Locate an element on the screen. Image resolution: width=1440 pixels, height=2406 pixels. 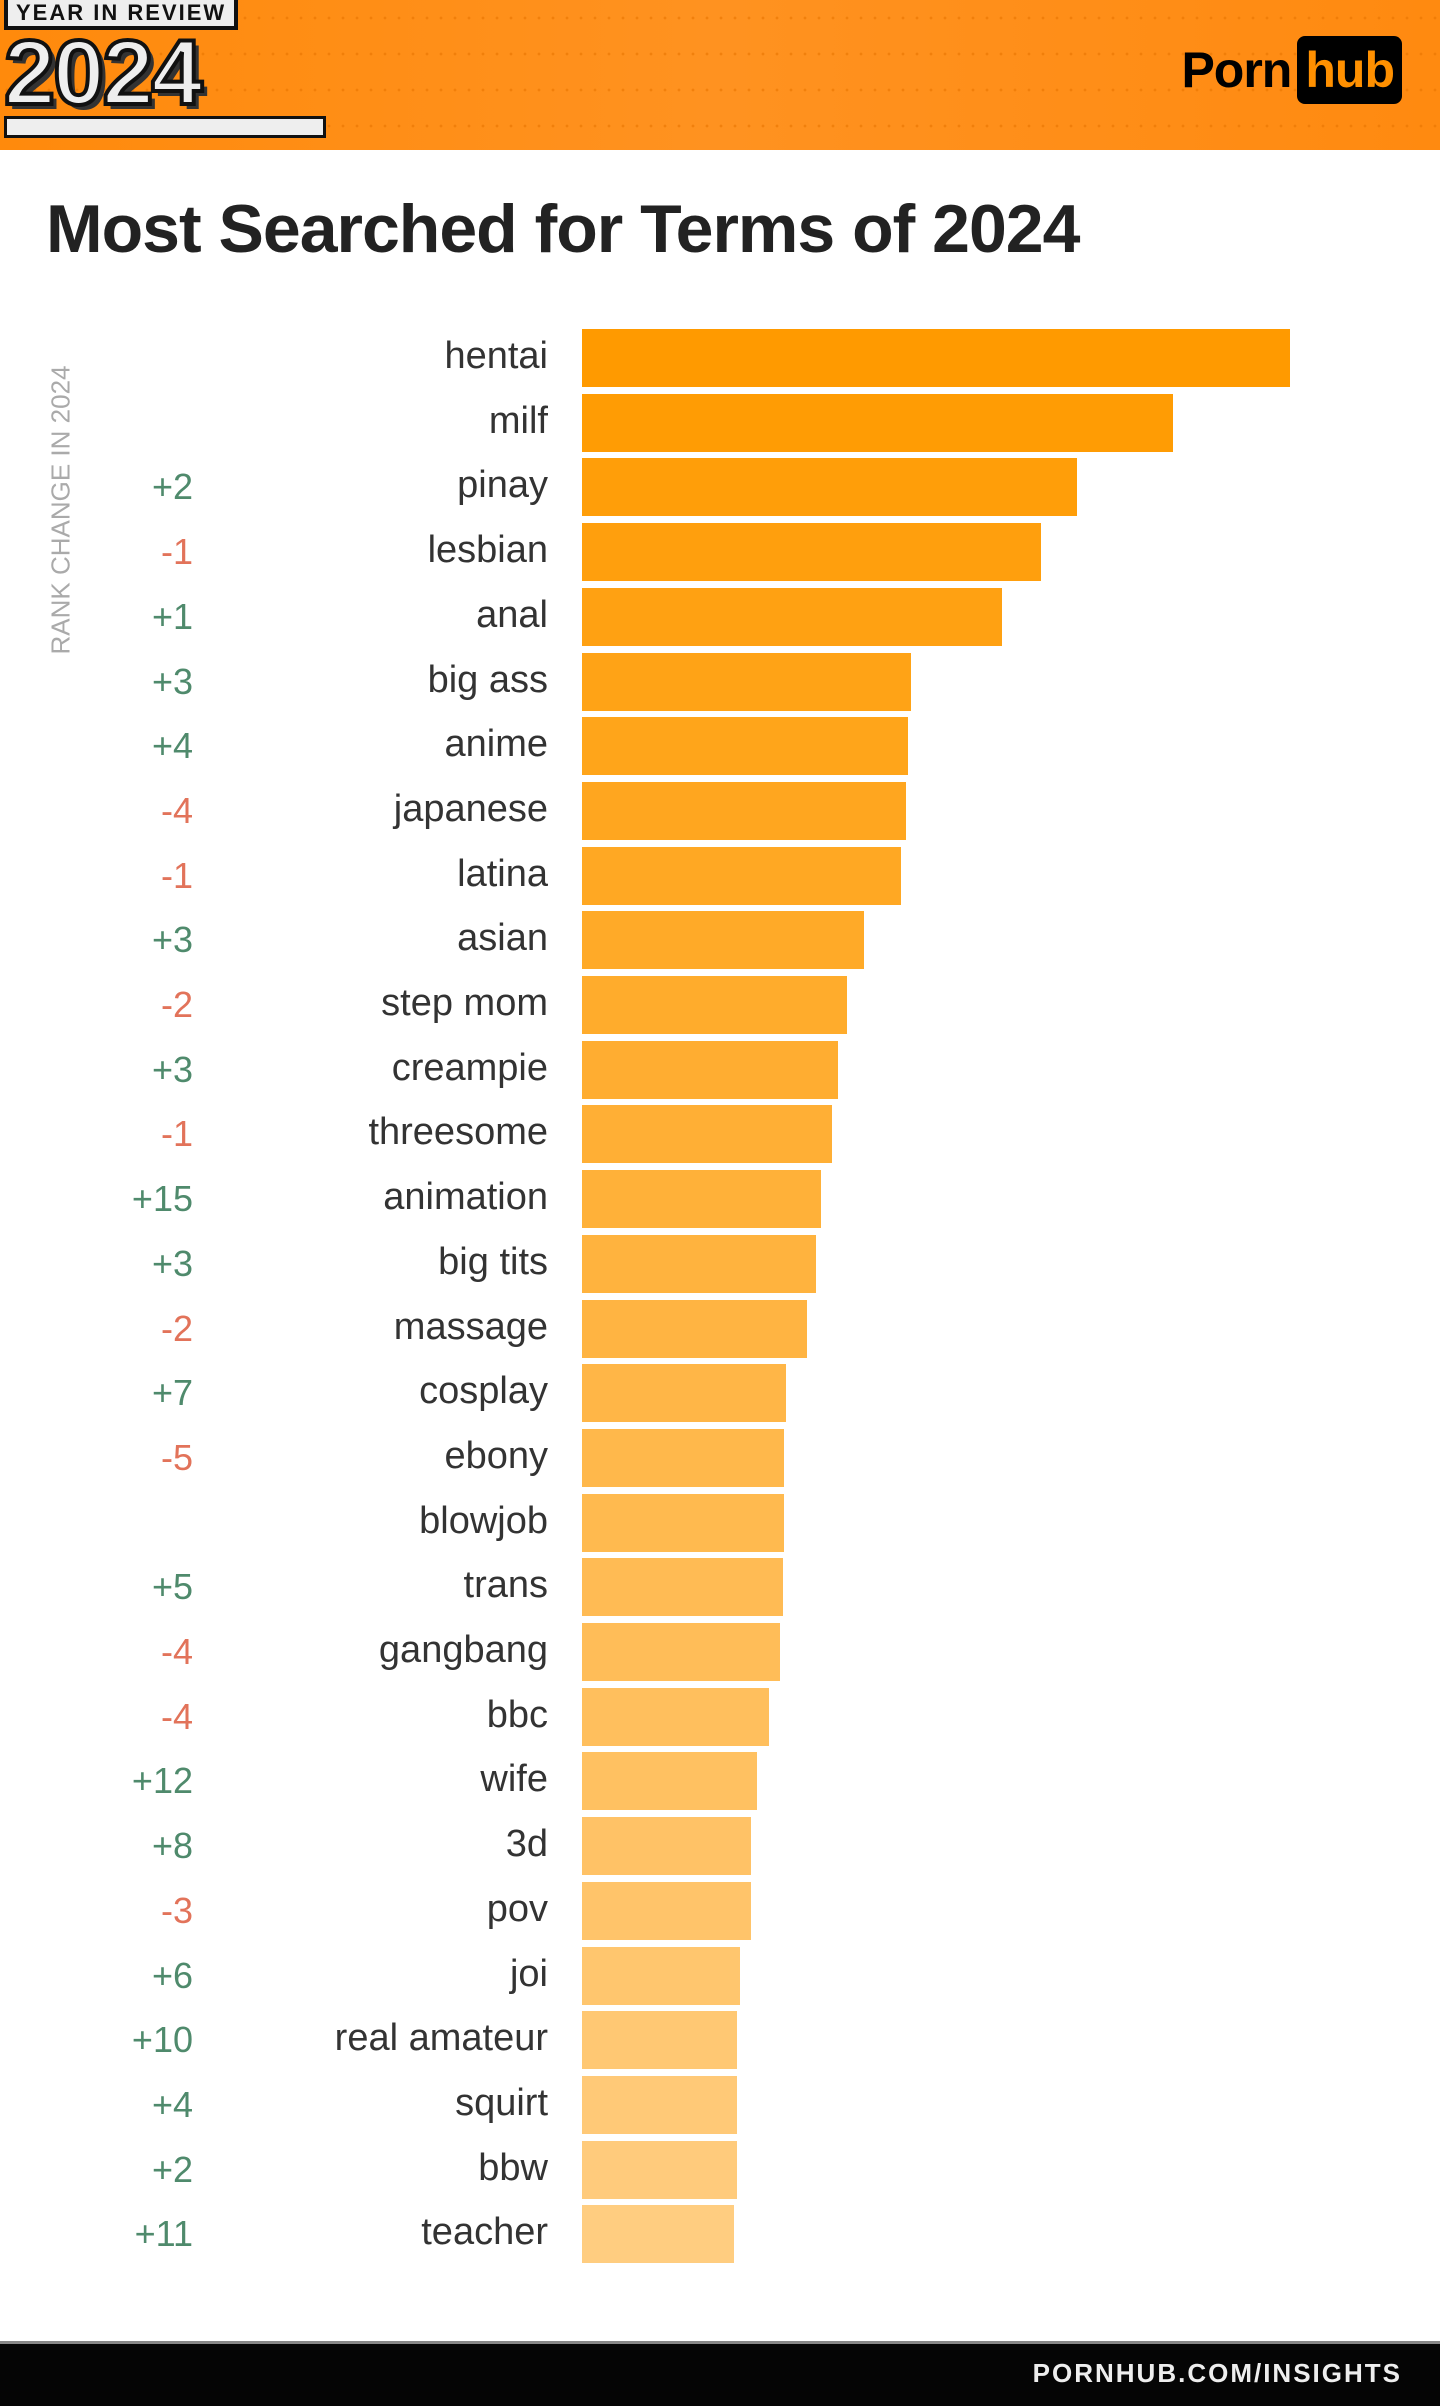
bar-wife is located at coordinates (669, 1781).